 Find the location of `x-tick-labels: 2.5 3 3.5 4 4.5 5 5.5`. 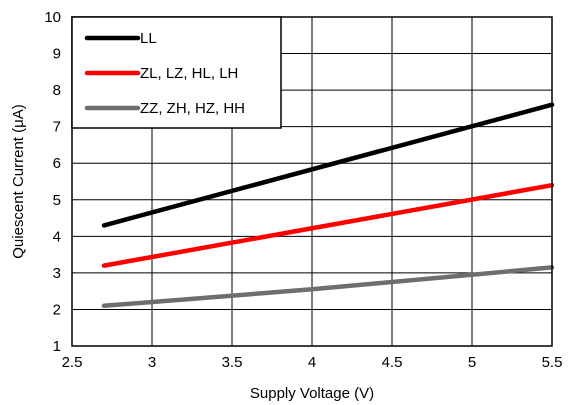

x-tick-labels: 2.5 3 3.5 4 4.5 5 5.5 is located at coordinates (312, 362).